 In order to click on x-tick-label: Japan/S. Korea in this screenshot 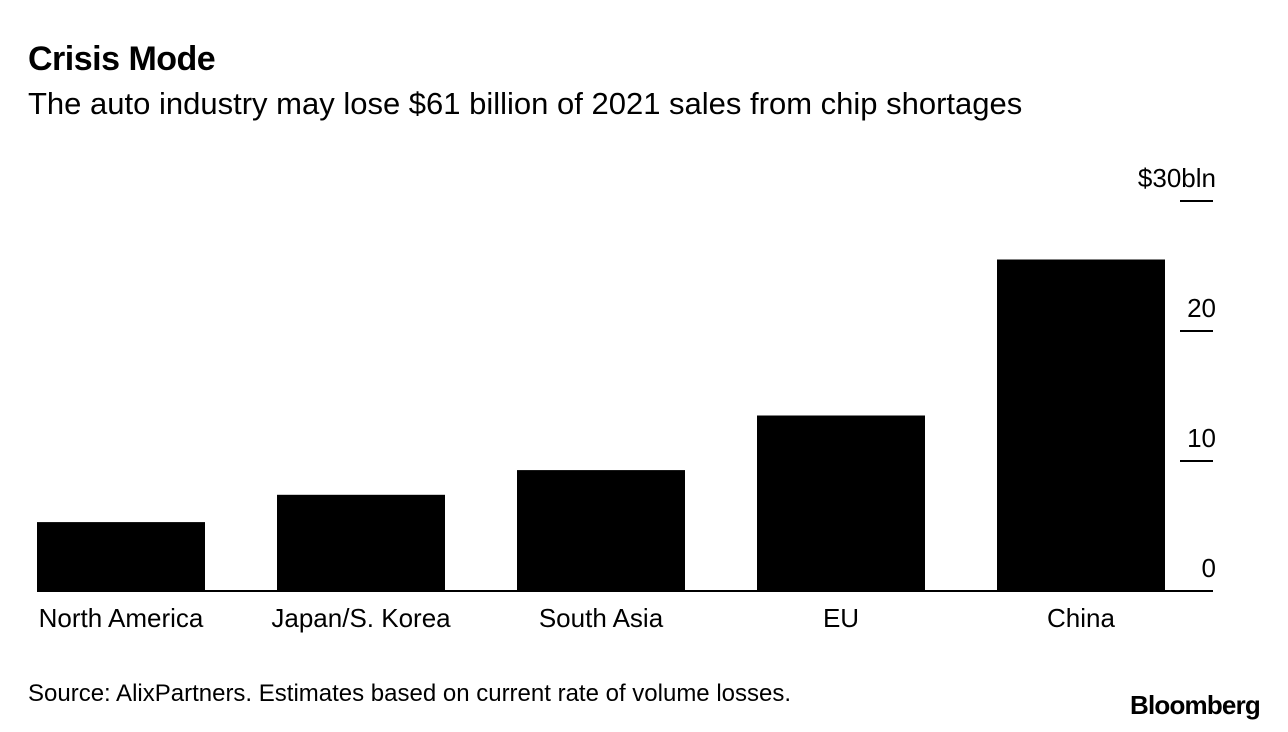, I will do `click(361, 618)`.